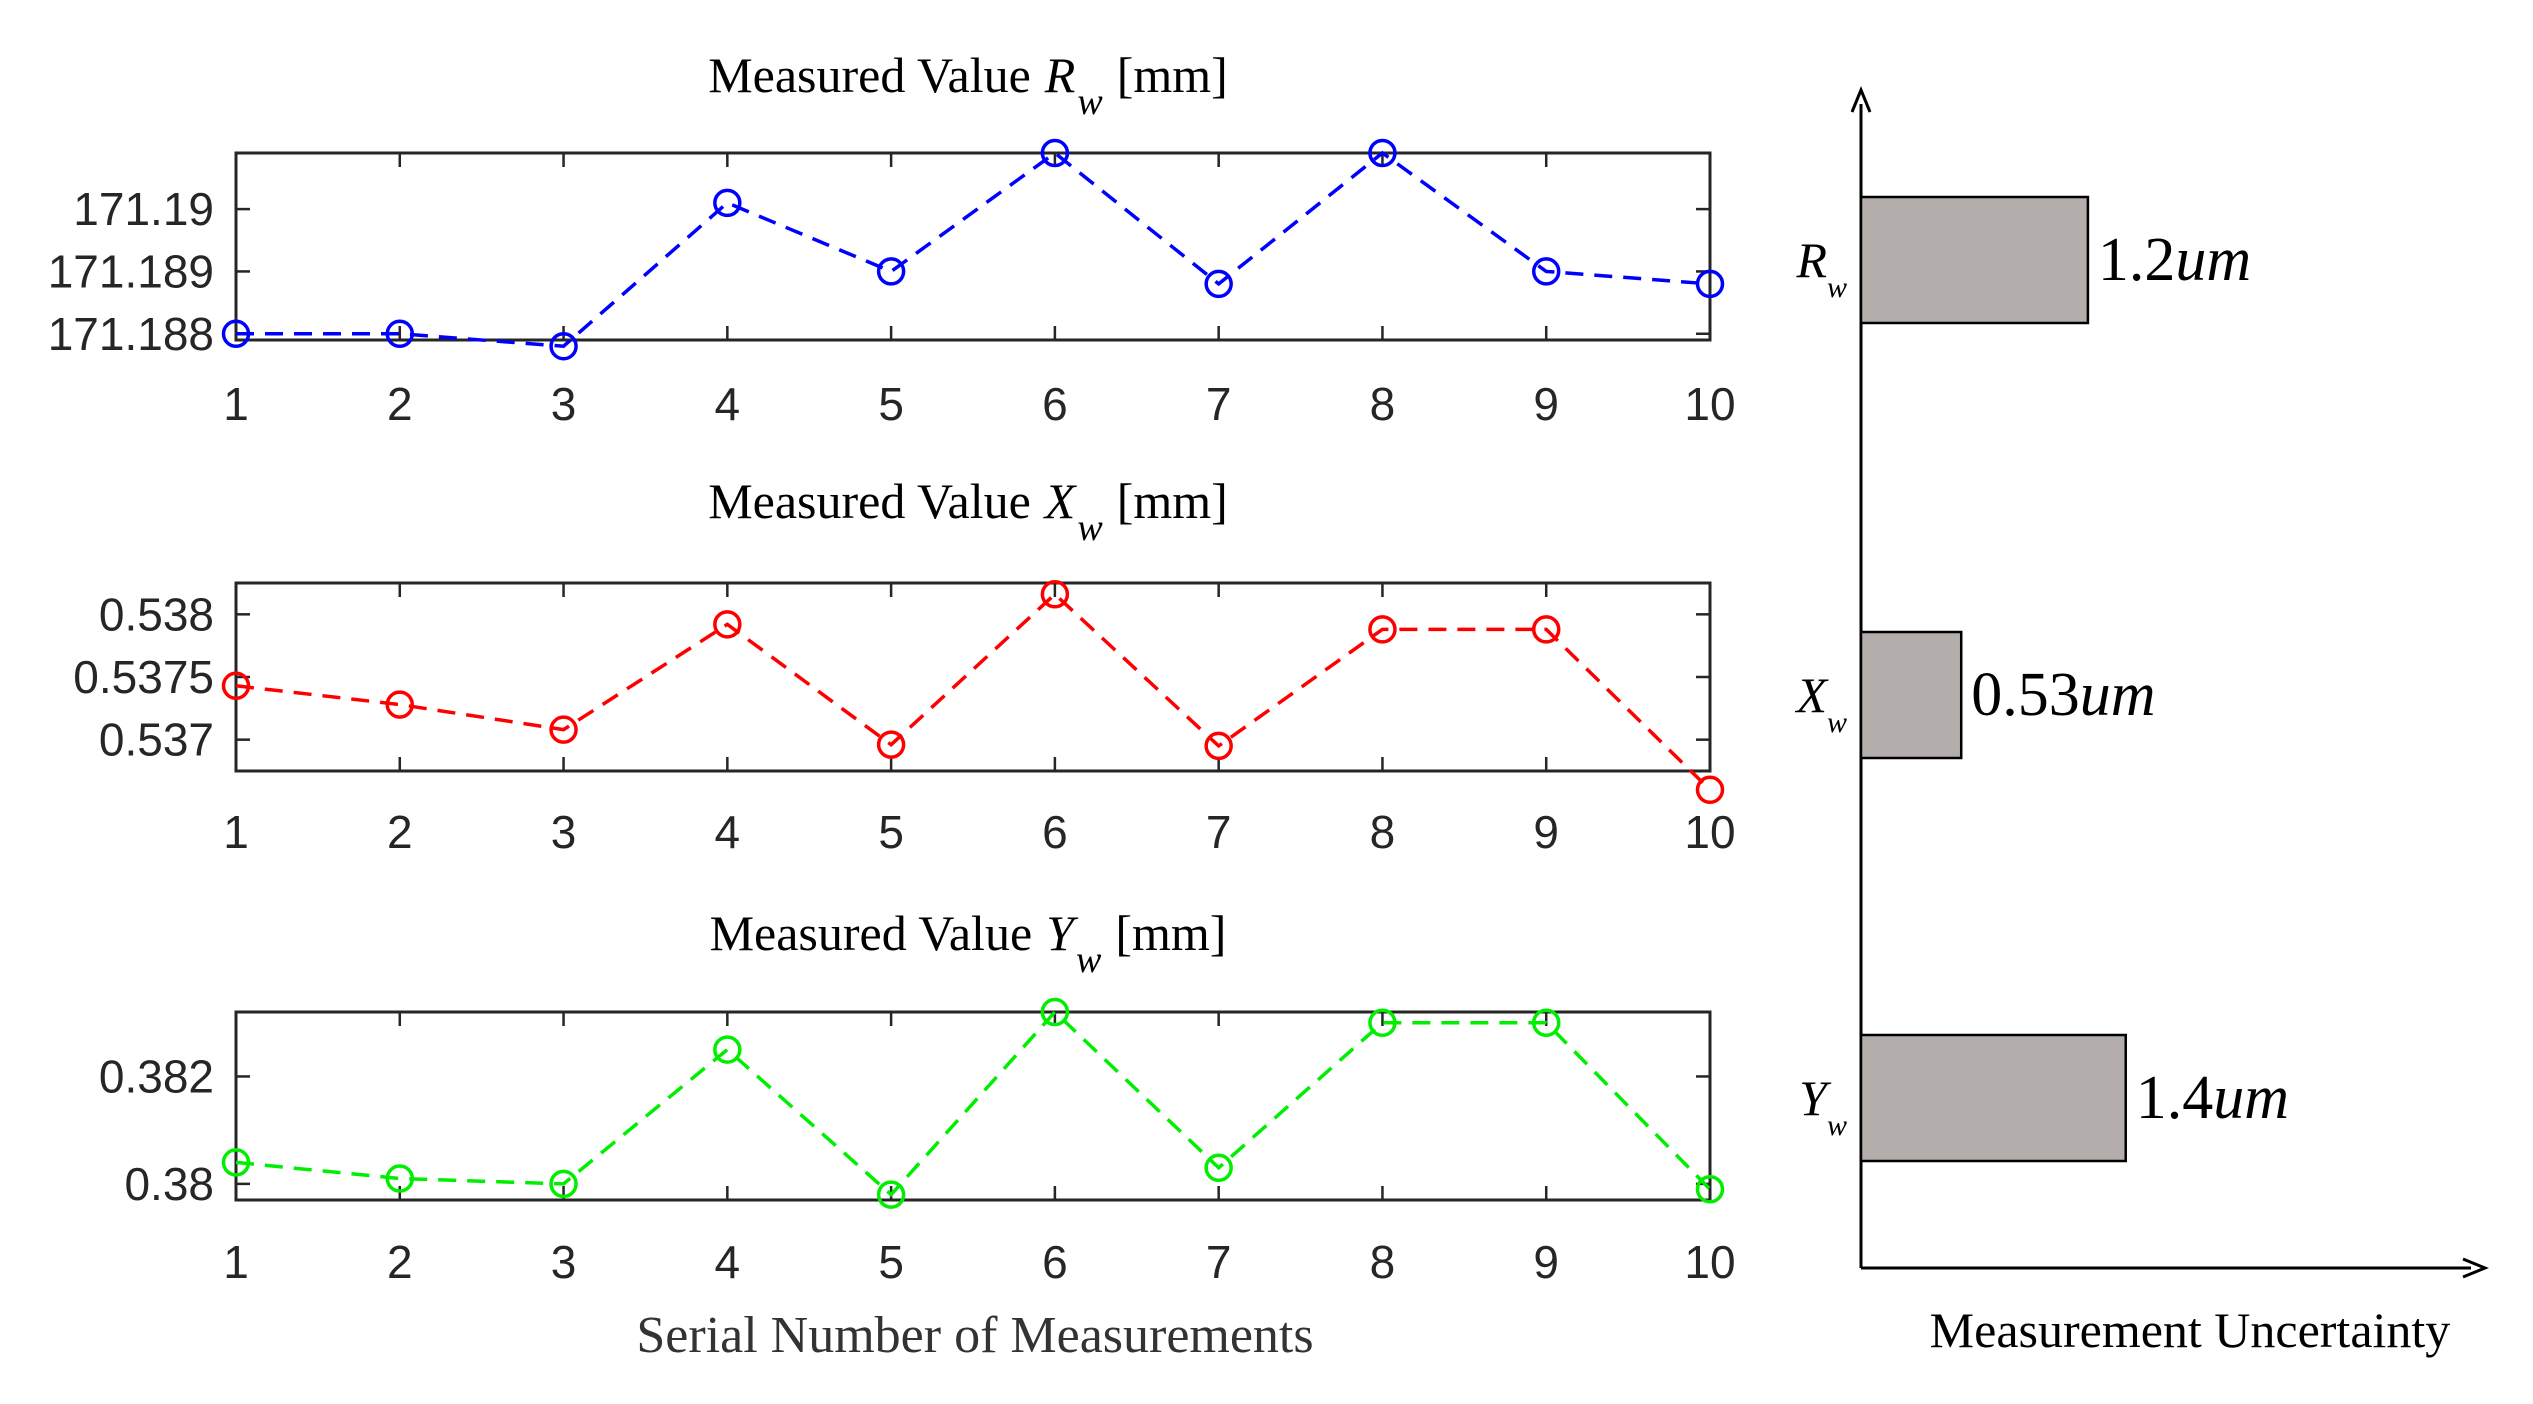 The image size is (2533, 1404). I want to click on category-label: Yw, so click(1823, 1106).